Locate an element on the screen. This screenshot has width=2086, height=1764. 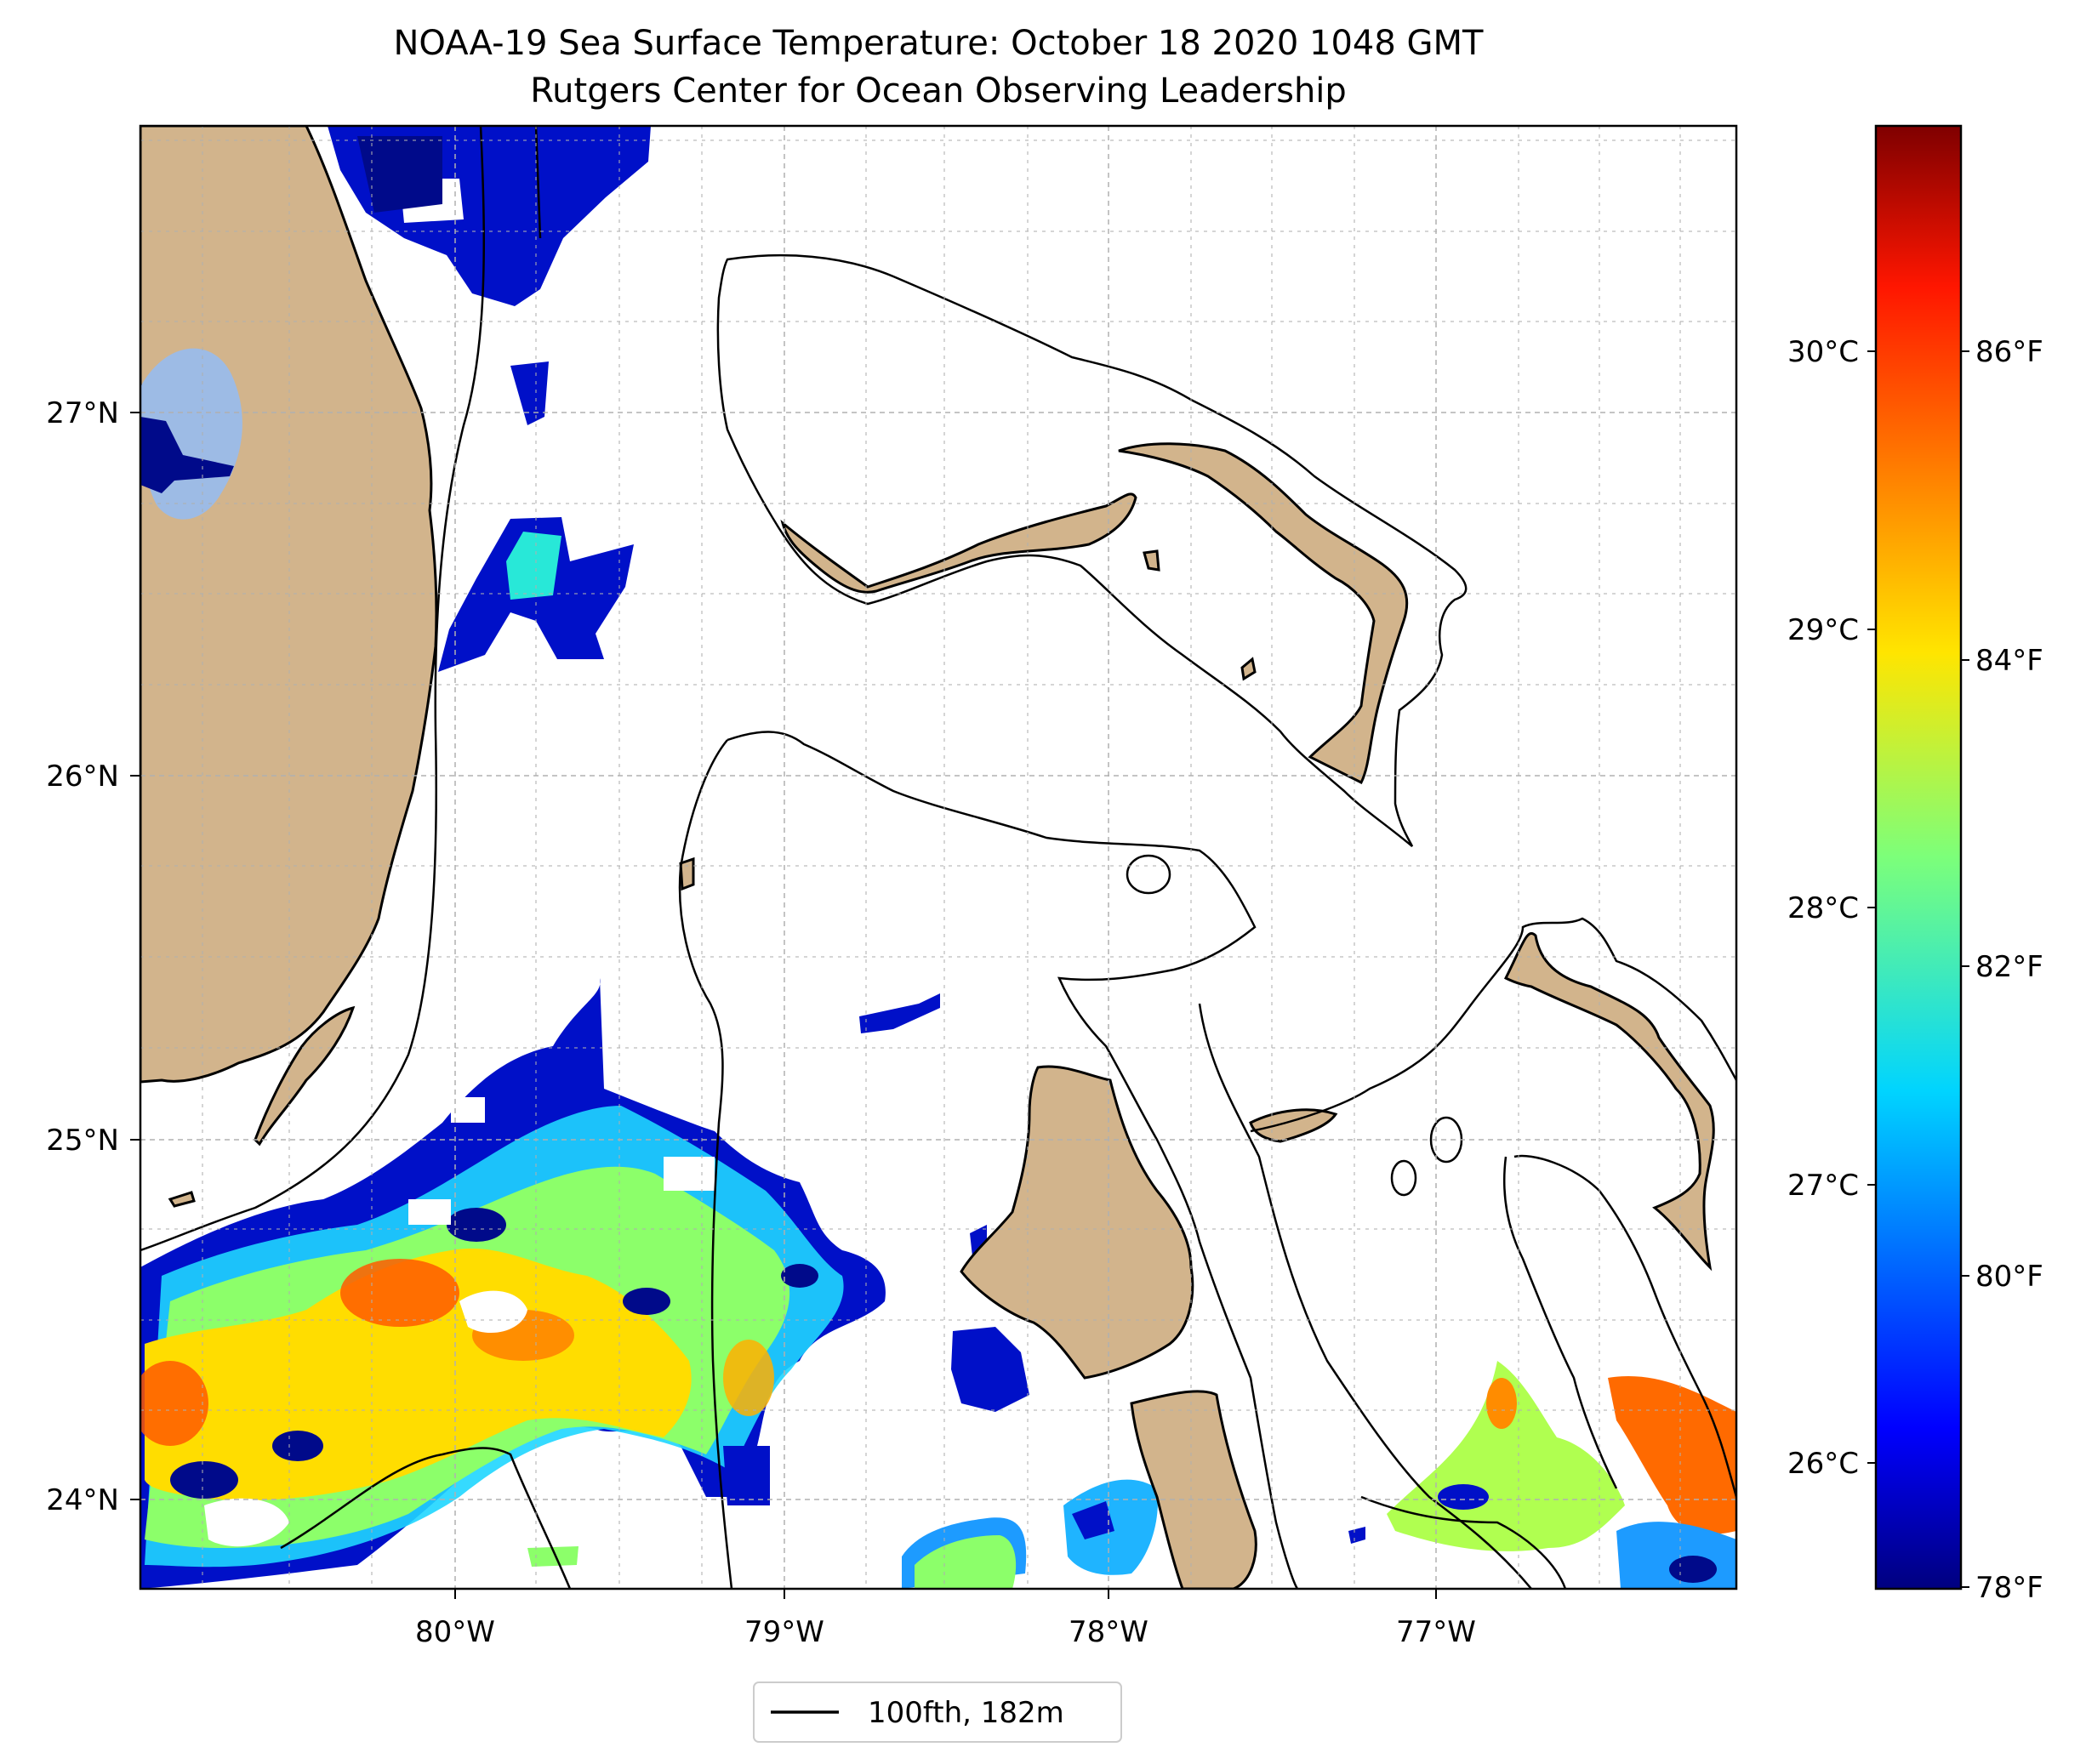
isobath-south-west is located at coordinates (1560, 1322).